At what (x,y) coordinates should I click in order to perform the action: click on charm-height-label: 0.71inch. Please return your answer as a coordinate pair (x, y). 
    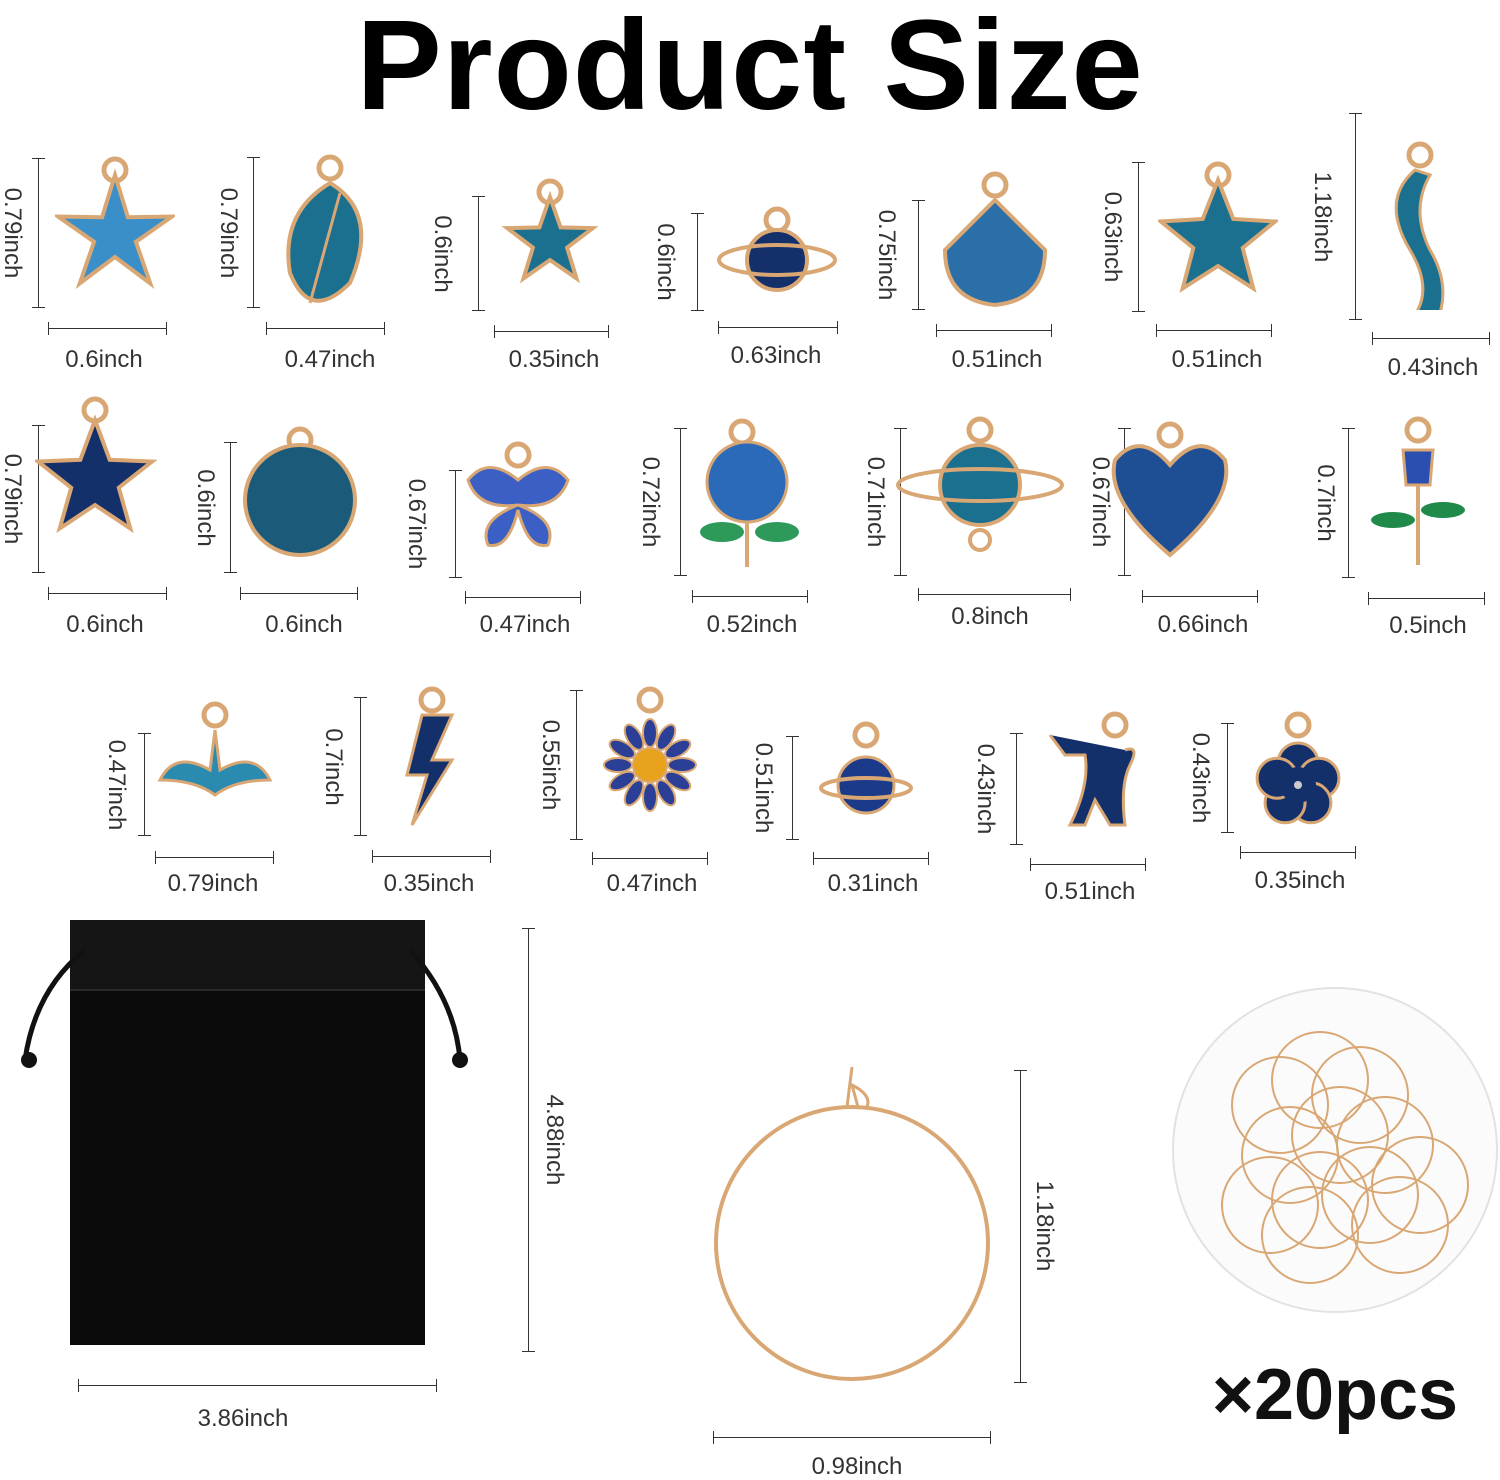
    Looking at the image, I should click on (875, 502).